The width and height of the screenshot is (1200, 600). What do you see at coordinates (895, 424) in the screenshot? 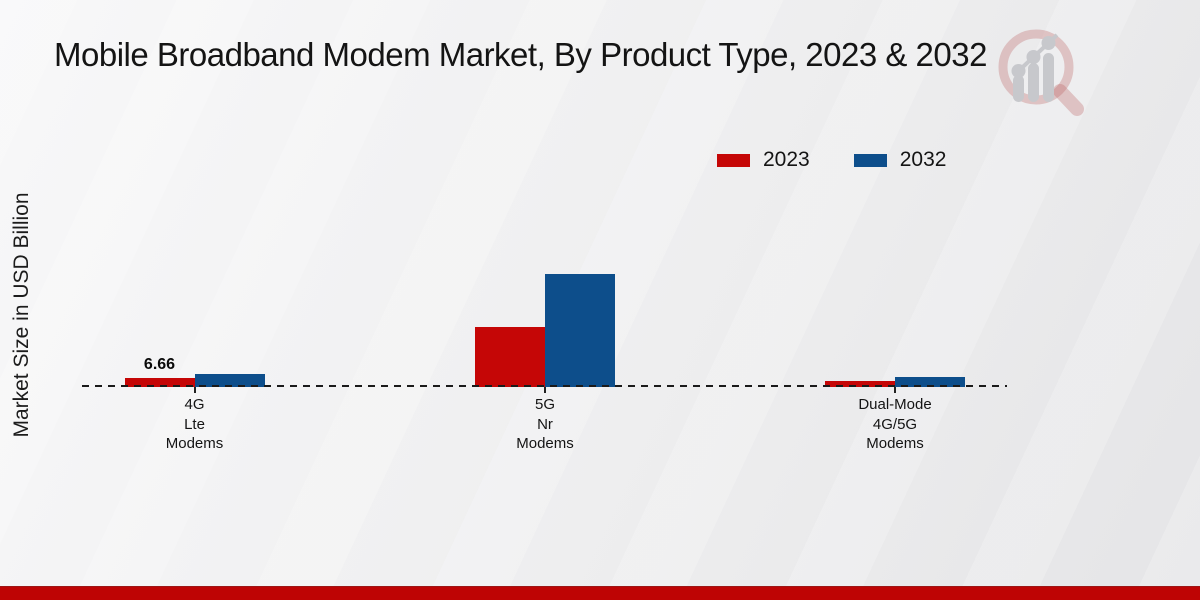
I see `x-tick-label-dual-mode-4g-5g-modems: Dual-Mode 4G/5G Modems` at bounding box center [895, 424].